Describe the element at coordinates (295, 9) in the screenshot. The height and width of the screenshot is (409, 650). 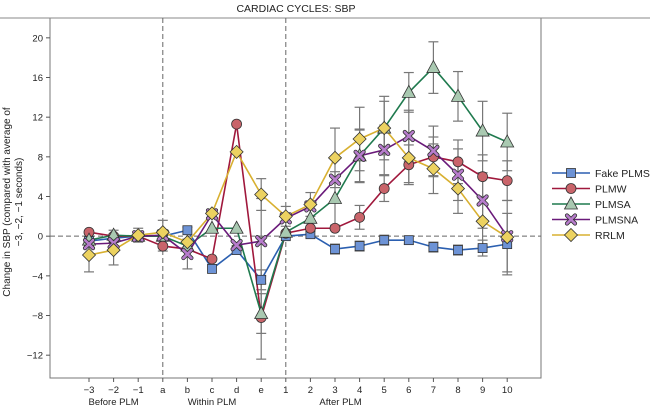
I see `chart-title: CARDIAC CYCLES: SBP` at that location.